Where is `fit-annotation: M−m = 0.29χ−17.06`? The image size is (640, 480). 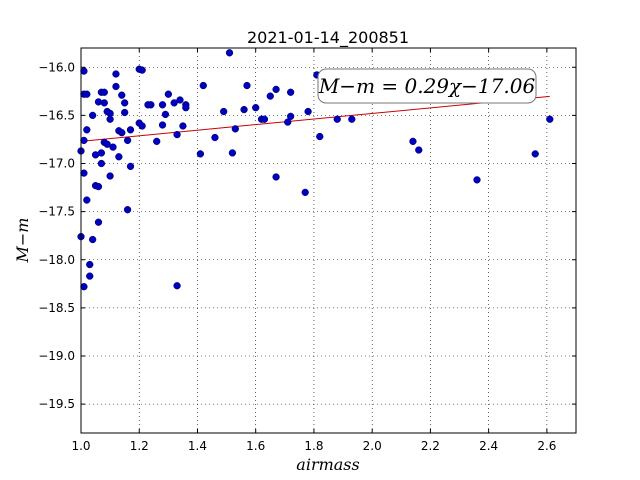 fit-annotation: M−m = 0.29χ−17.06 is located at coordinates (427, 86).